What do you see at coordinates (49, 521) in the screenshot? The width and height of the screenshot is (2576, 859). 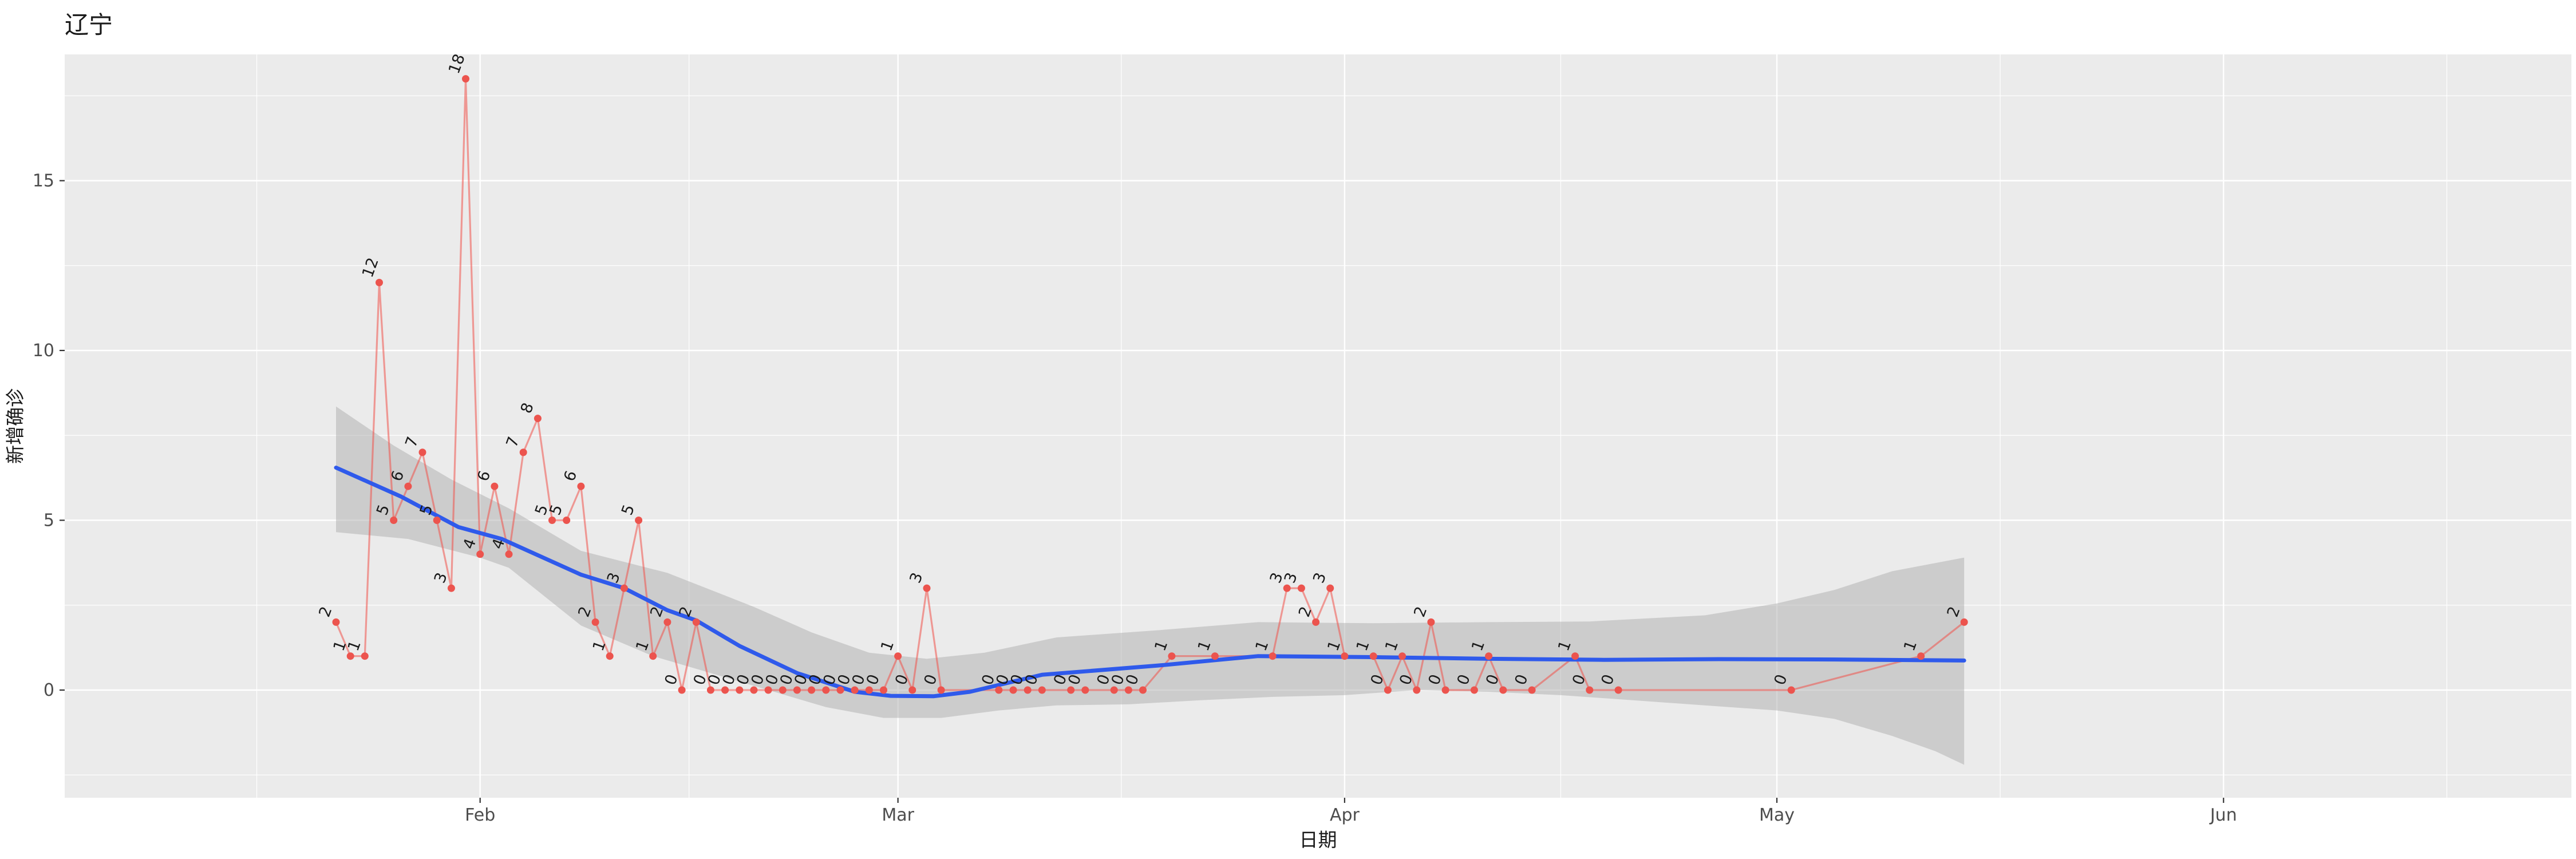 I see `y-axis-tick-label: 5` at bounding box center [49, 521].